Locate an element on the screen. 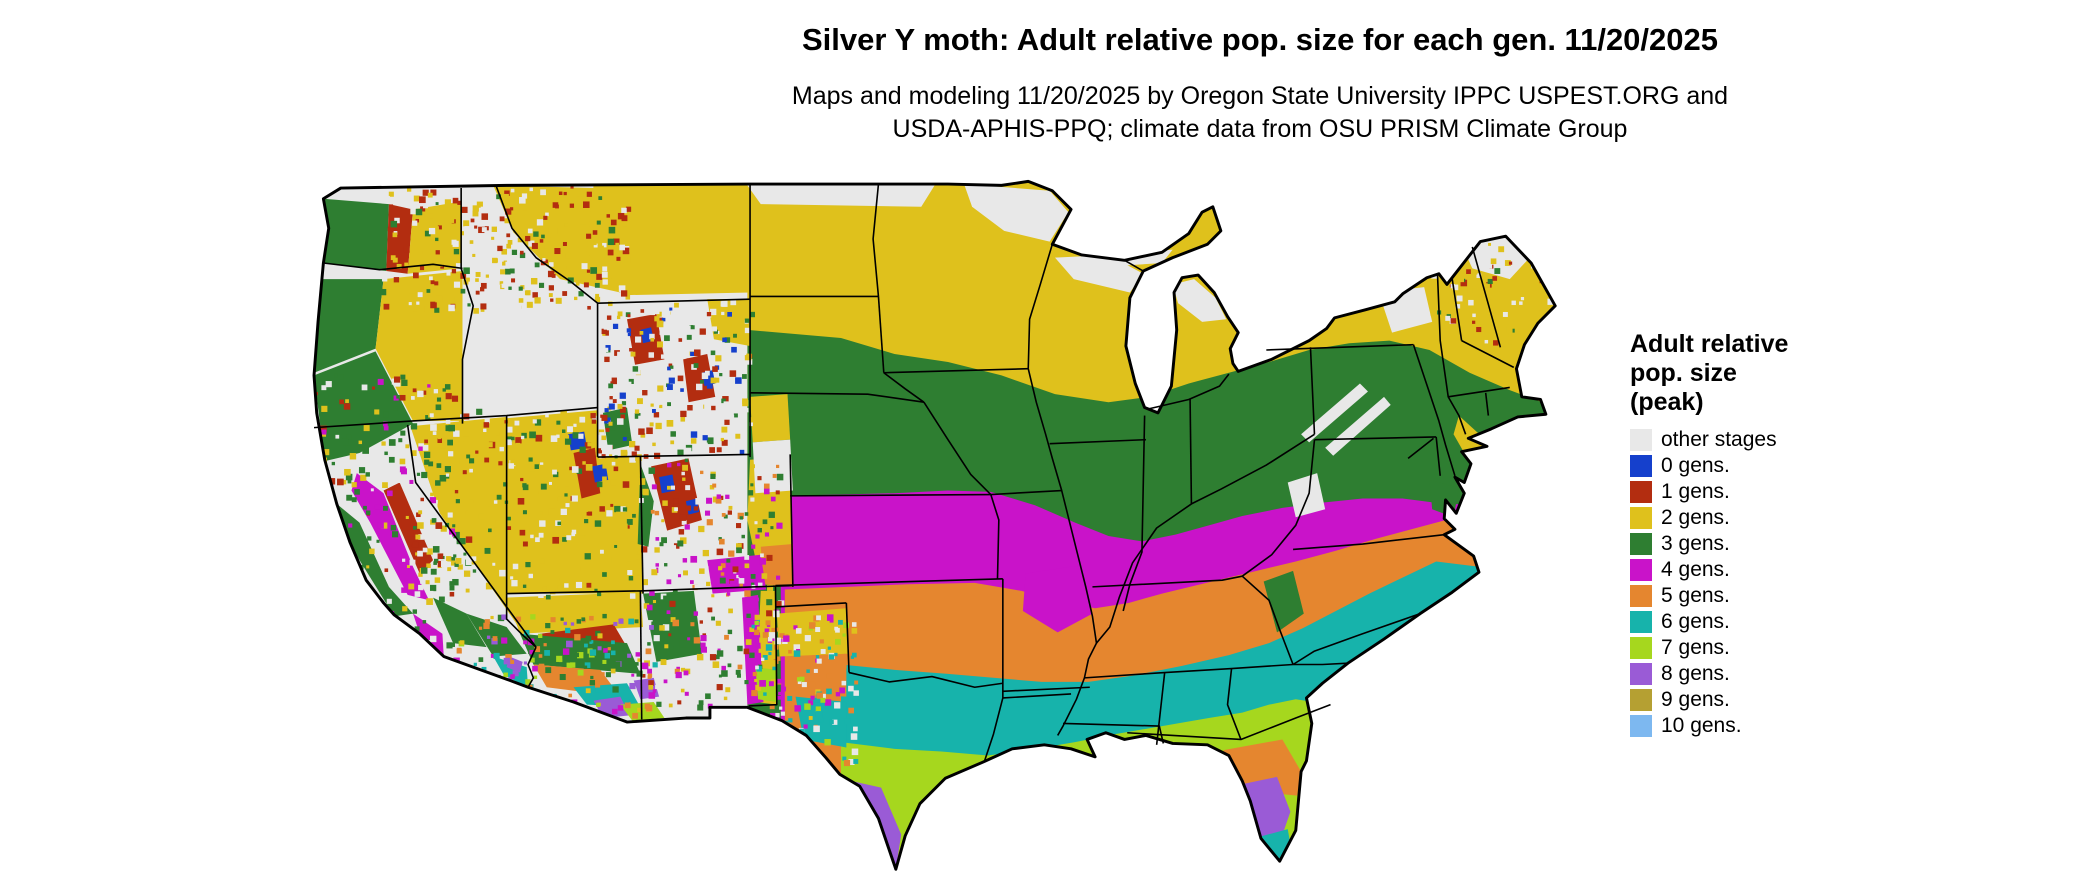  legend-label: 2 gens. is located at coordinates (1695, 517).